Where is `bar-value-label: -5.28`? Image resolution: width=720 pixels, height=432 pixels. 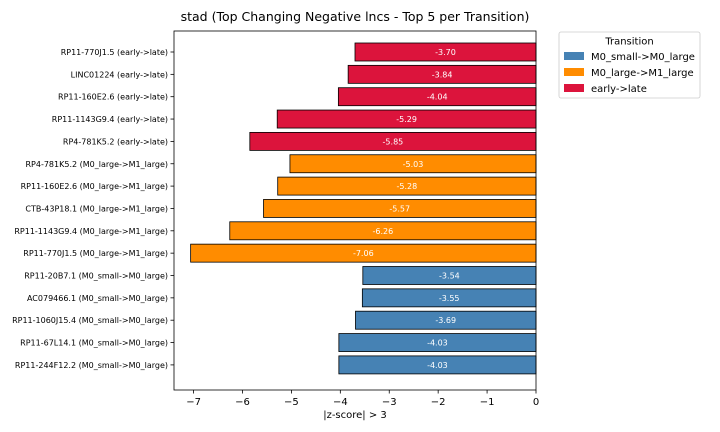 bar-value-label: -5.28 is located at coordinates (407, 186).